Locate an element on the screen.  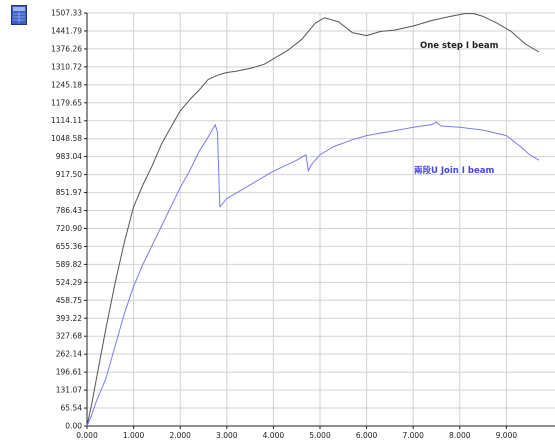
x-tick-label: 0.000 is located at coordinates (87, 435).